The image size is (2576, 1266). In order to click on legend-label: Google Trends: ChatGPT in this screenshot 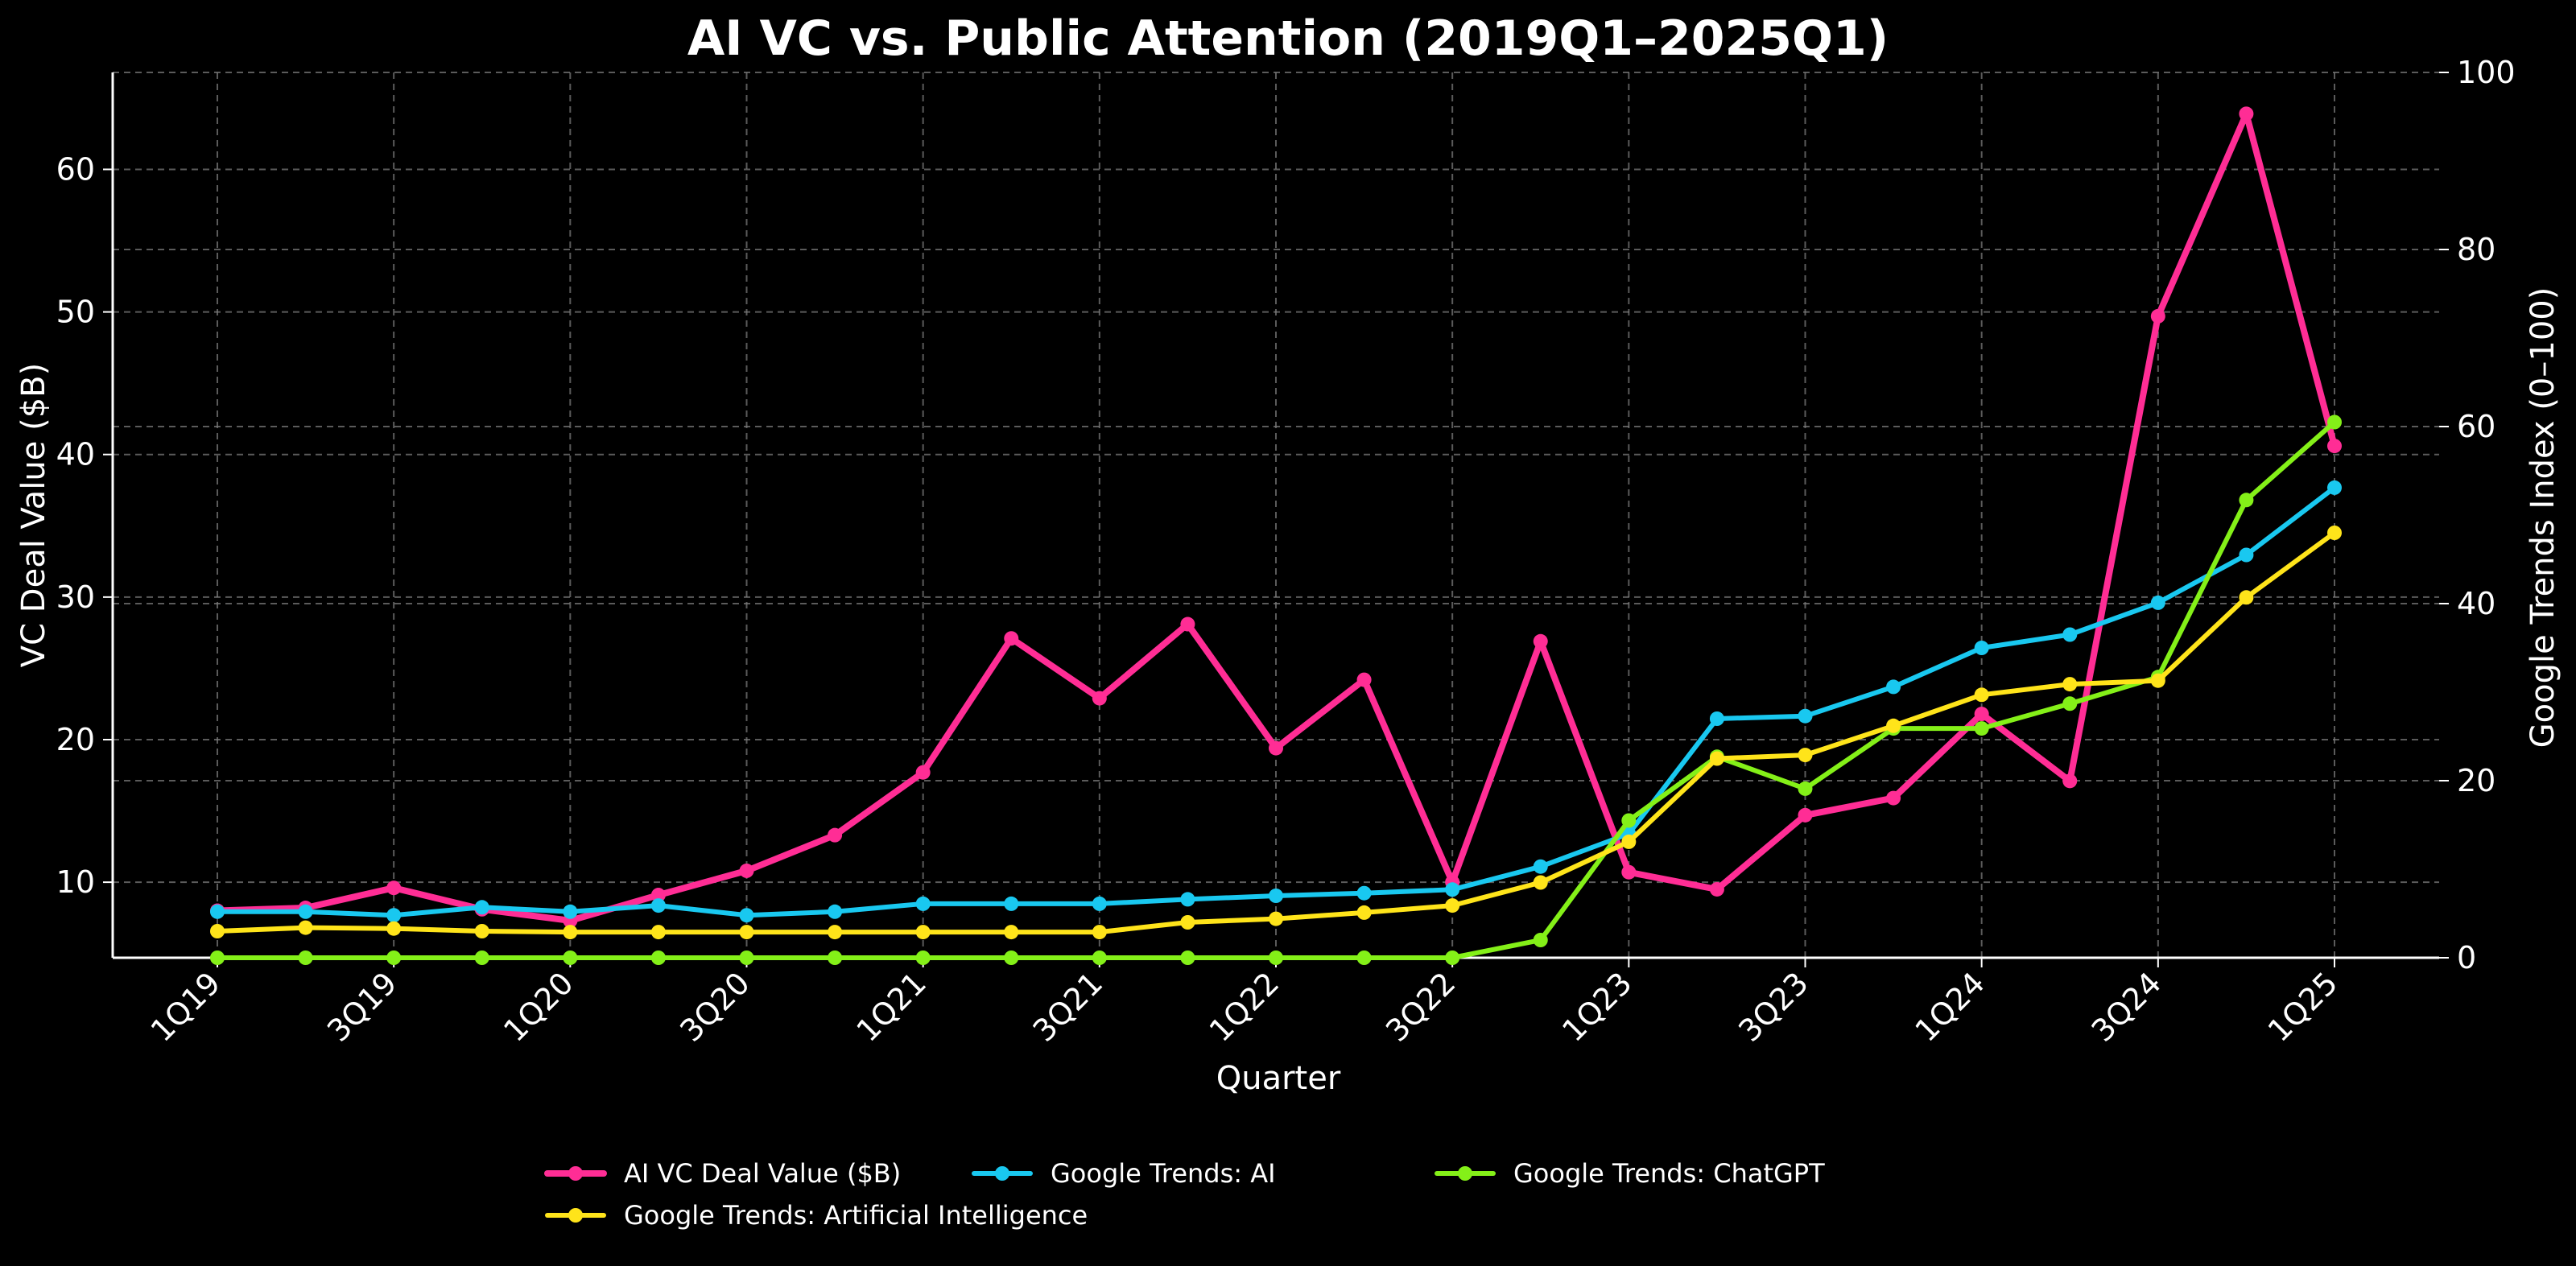, I will do `click(1669, 1173)`.